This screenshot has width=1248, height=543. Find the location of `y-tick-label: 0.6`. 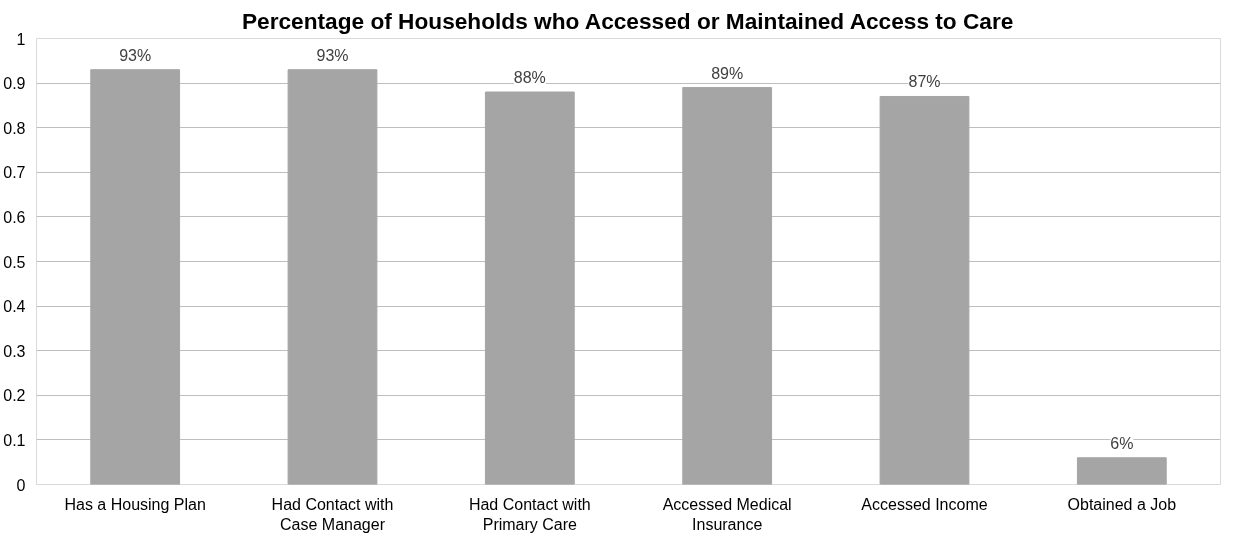

y-tick-label: 0.6 is located at coordinates (14, 217).